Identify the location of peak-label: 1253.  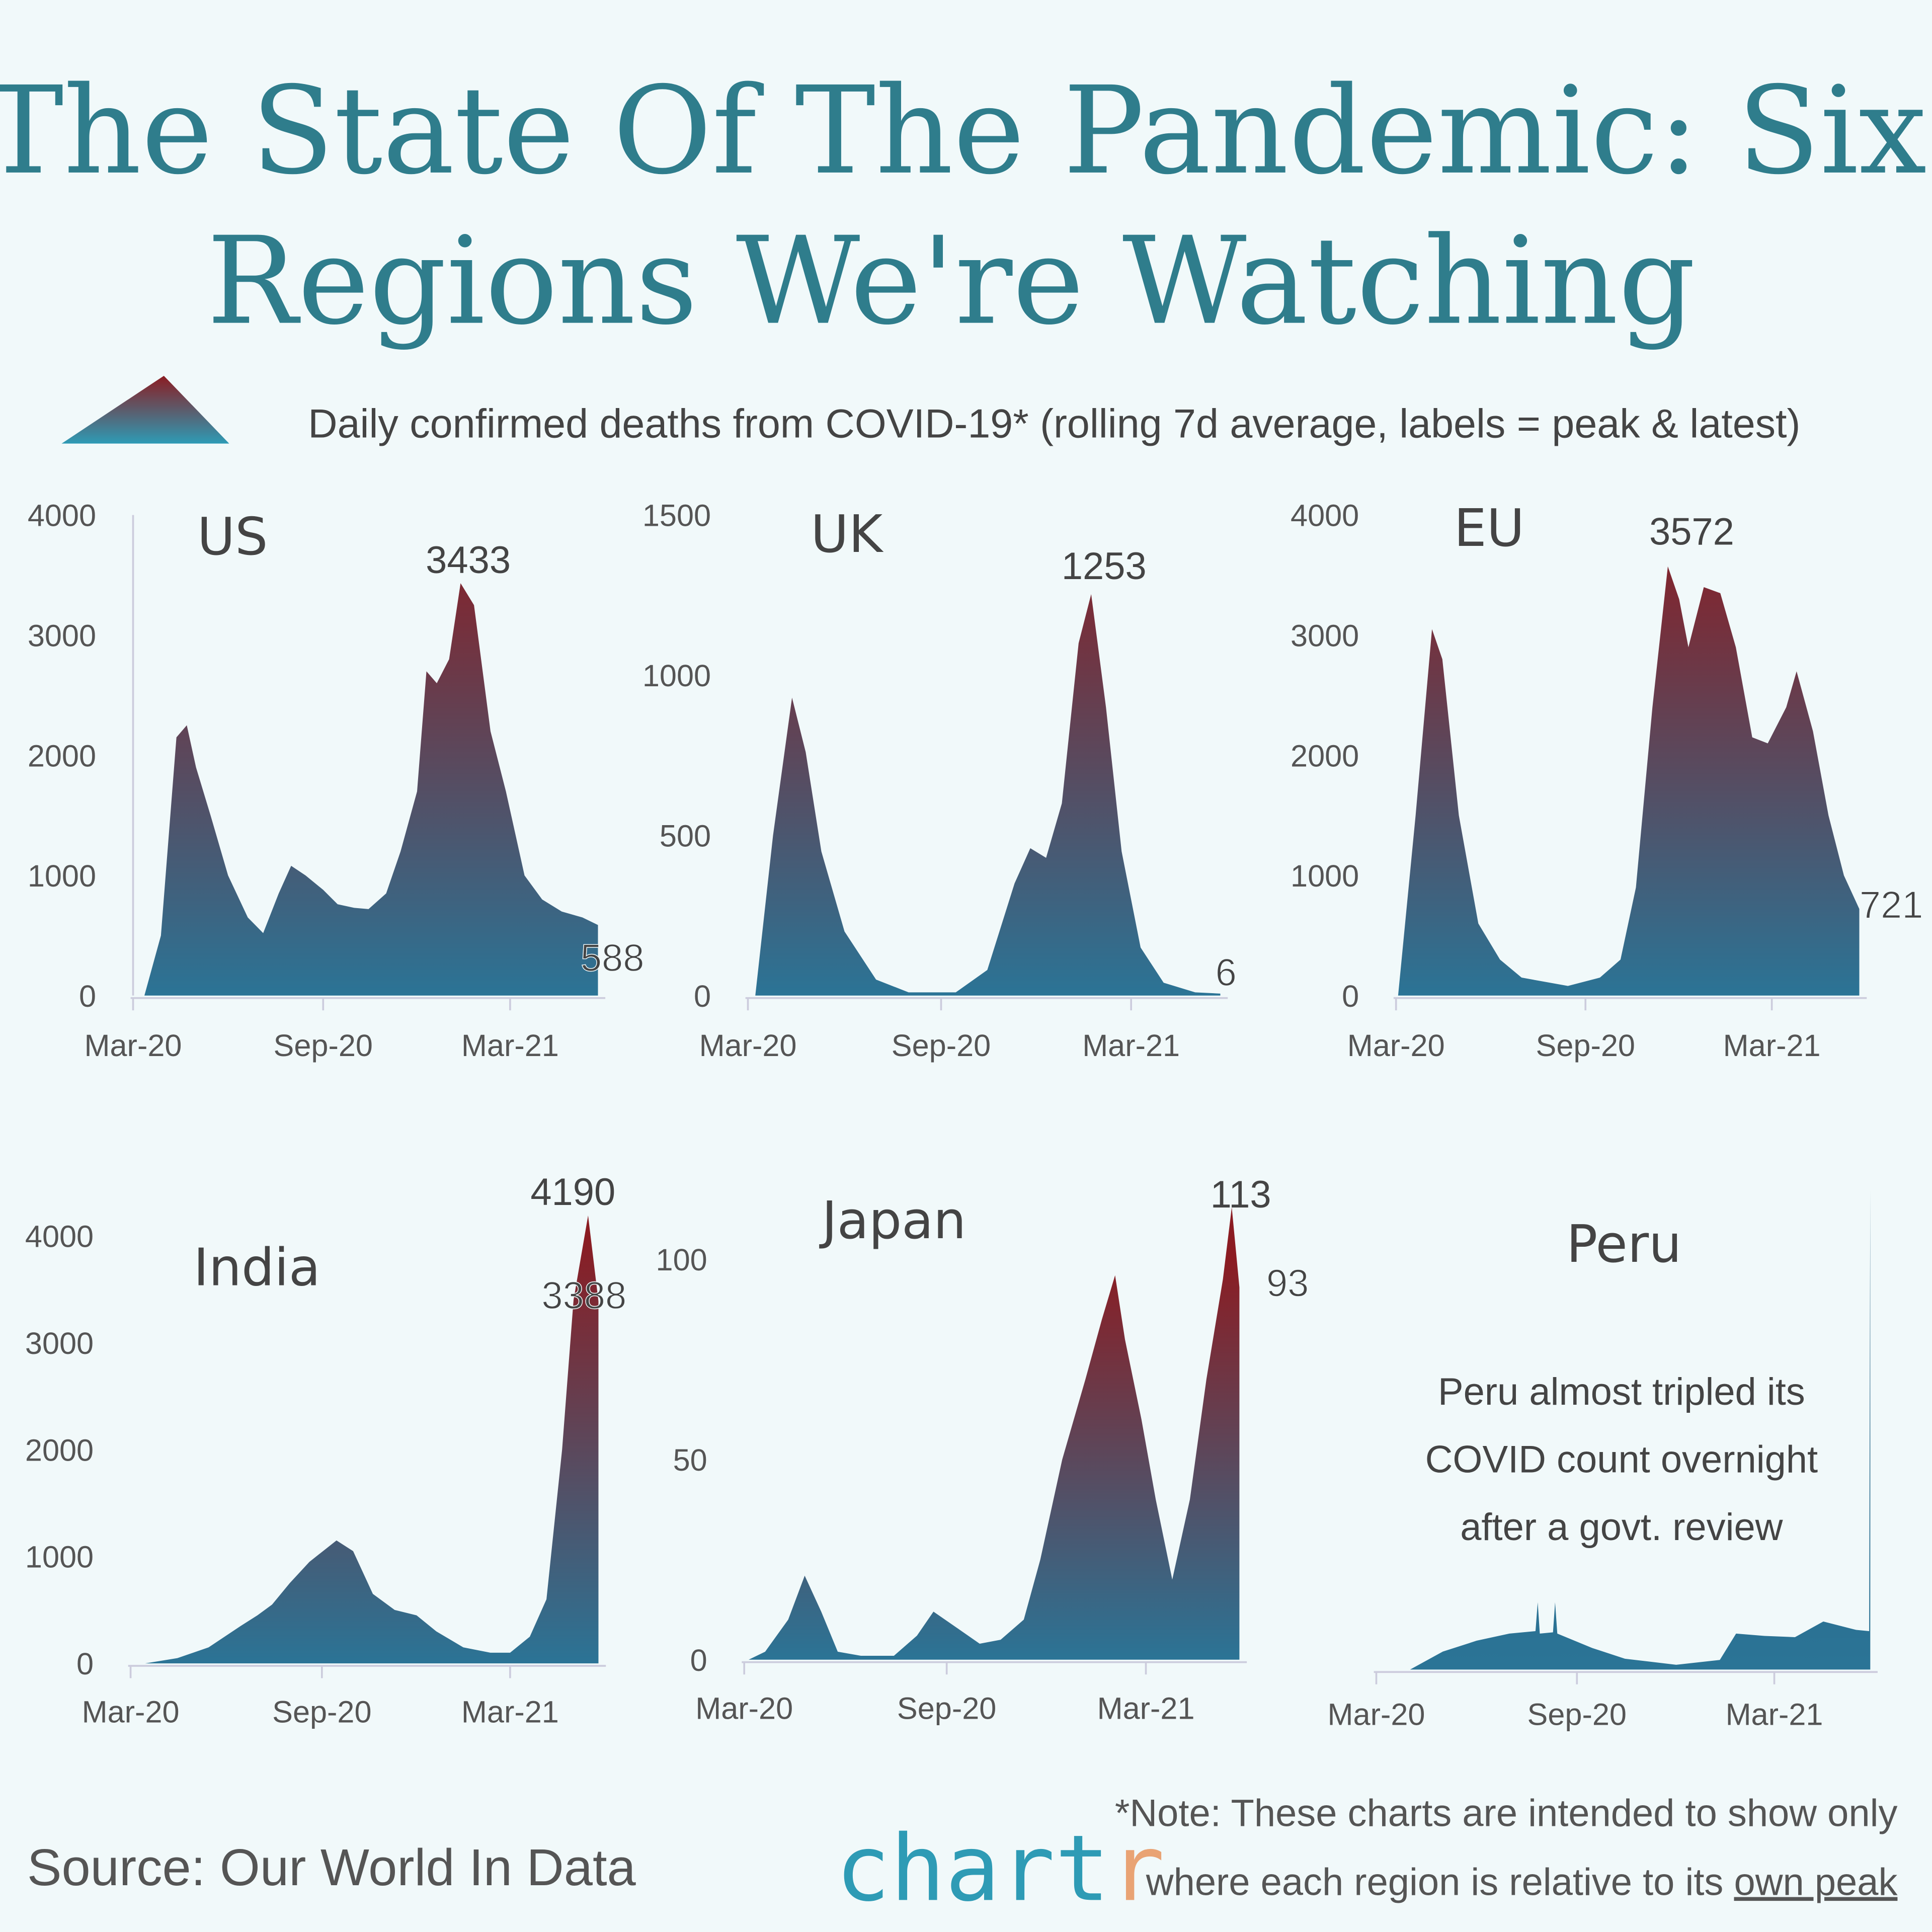
(1104, 567).